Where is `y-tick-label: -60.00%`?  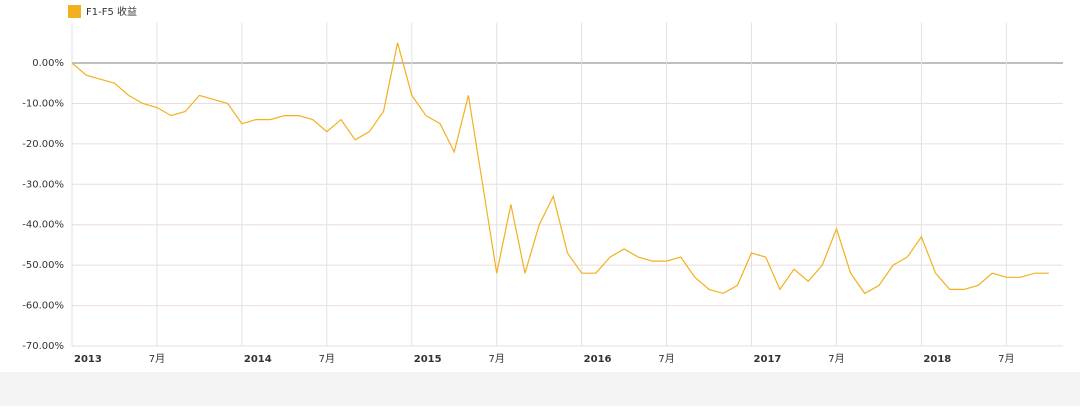
y-tick-label: -60.00% is located at coordinates (43, 306).